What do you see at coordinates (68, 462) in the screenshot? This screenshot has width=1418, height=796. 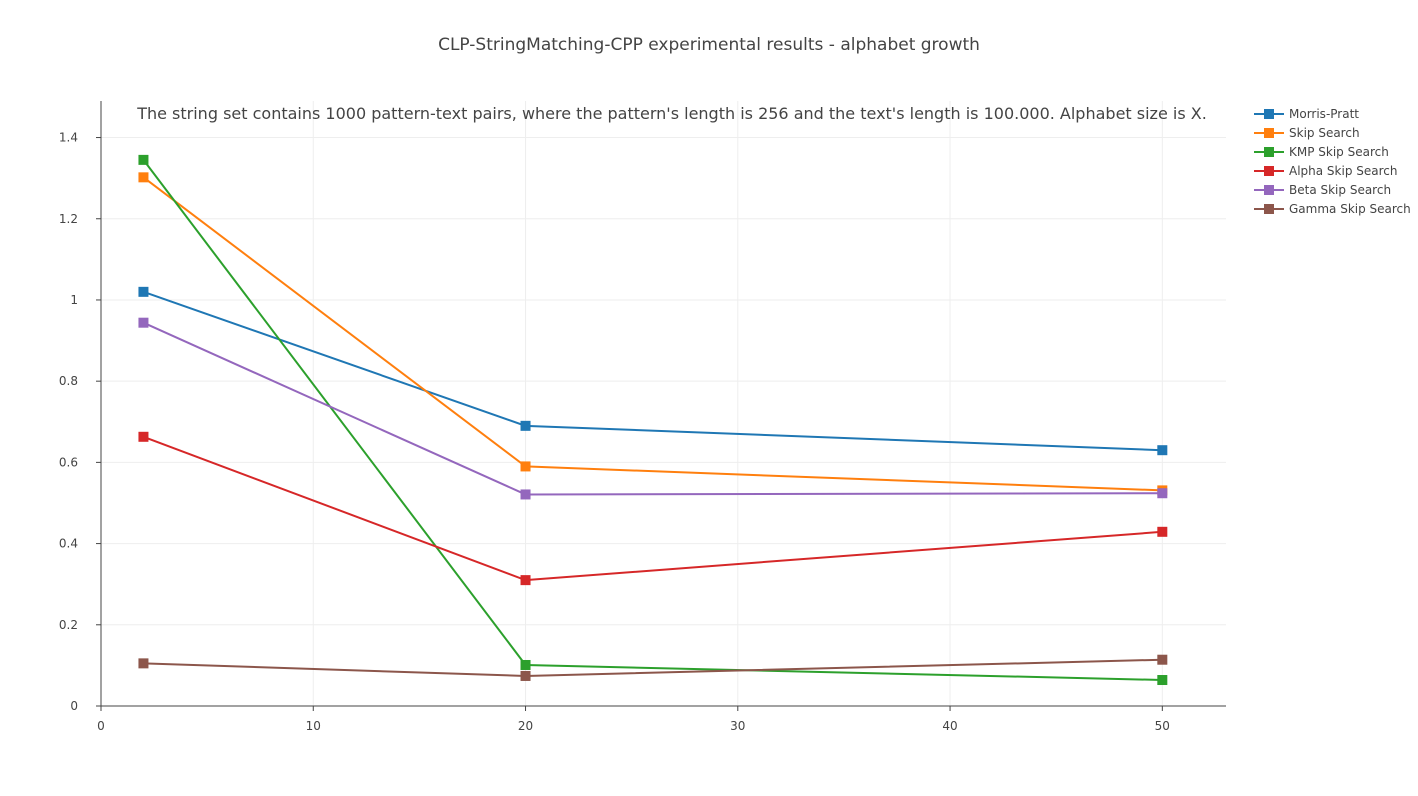 I see `y-tick-label: 0.6` at bounding box center [68, 462].